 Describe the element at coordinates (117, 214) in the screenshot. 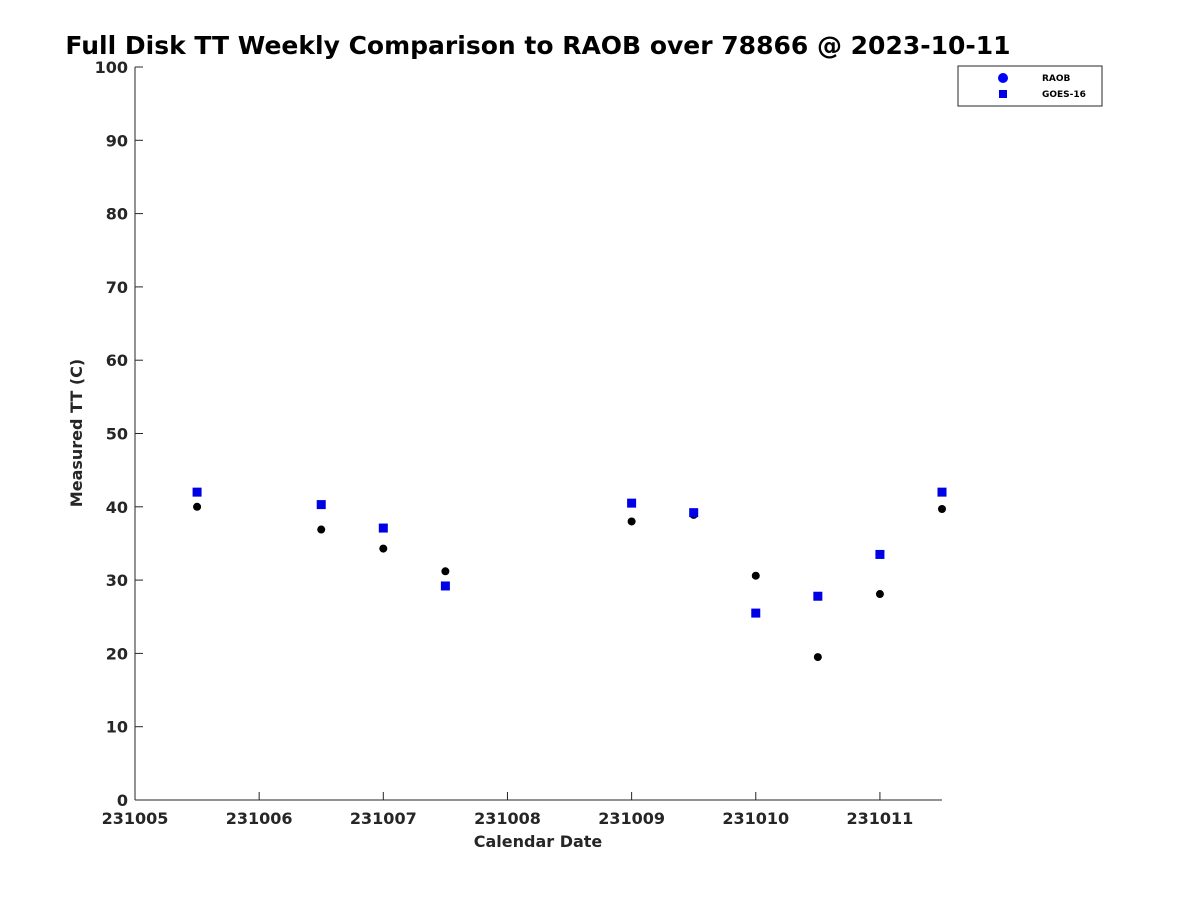

I see `y-tick-label: 80` at that location.